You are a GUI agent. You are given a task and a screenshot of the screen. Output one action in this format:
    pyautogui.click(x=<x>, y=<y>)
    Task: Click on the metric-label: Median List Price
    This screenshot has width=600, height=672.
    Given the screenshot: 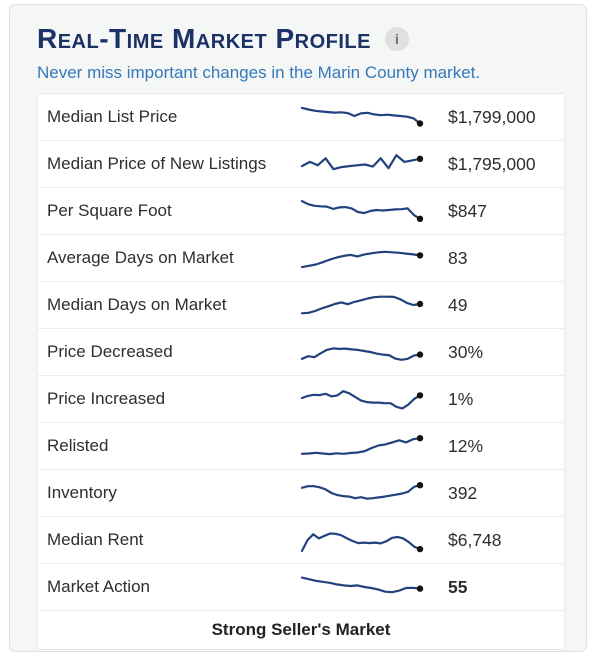 What is the action you would take?
    pyautogui.click(x=112, y=117)
    